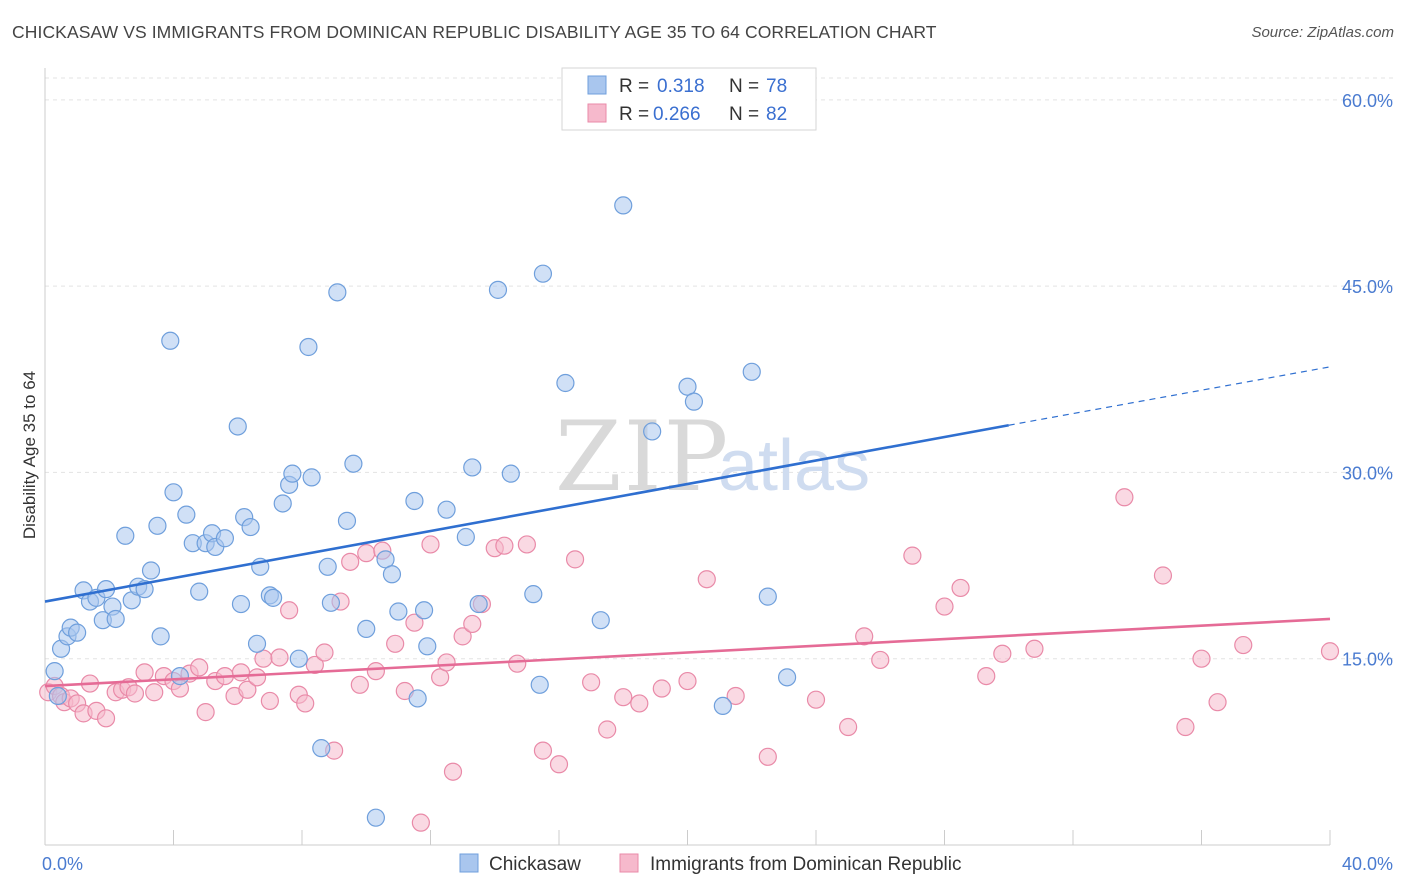  I want to click on legend-r-value-1: 0.318, so click(681, 86).